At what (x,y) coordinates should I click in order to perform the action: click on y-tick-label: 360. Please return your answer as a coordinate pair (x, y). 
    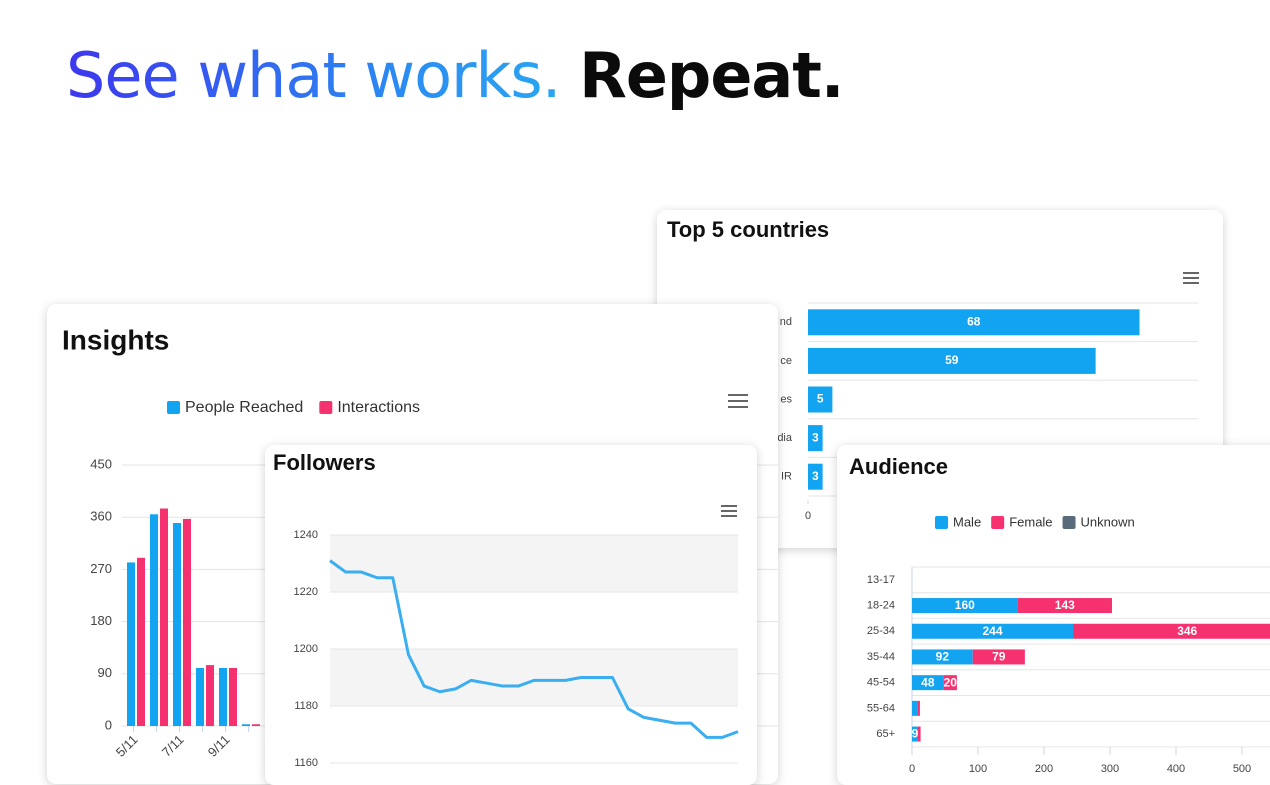
    Looking at the image, I should click on (101, 516).